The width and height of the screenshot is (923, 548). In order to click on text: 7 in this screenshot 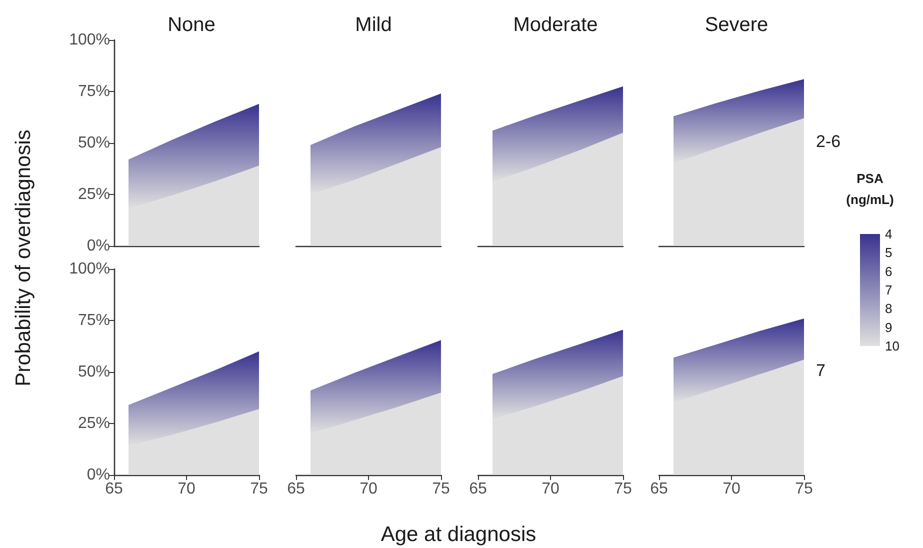, I will do `click(821, 370)`.